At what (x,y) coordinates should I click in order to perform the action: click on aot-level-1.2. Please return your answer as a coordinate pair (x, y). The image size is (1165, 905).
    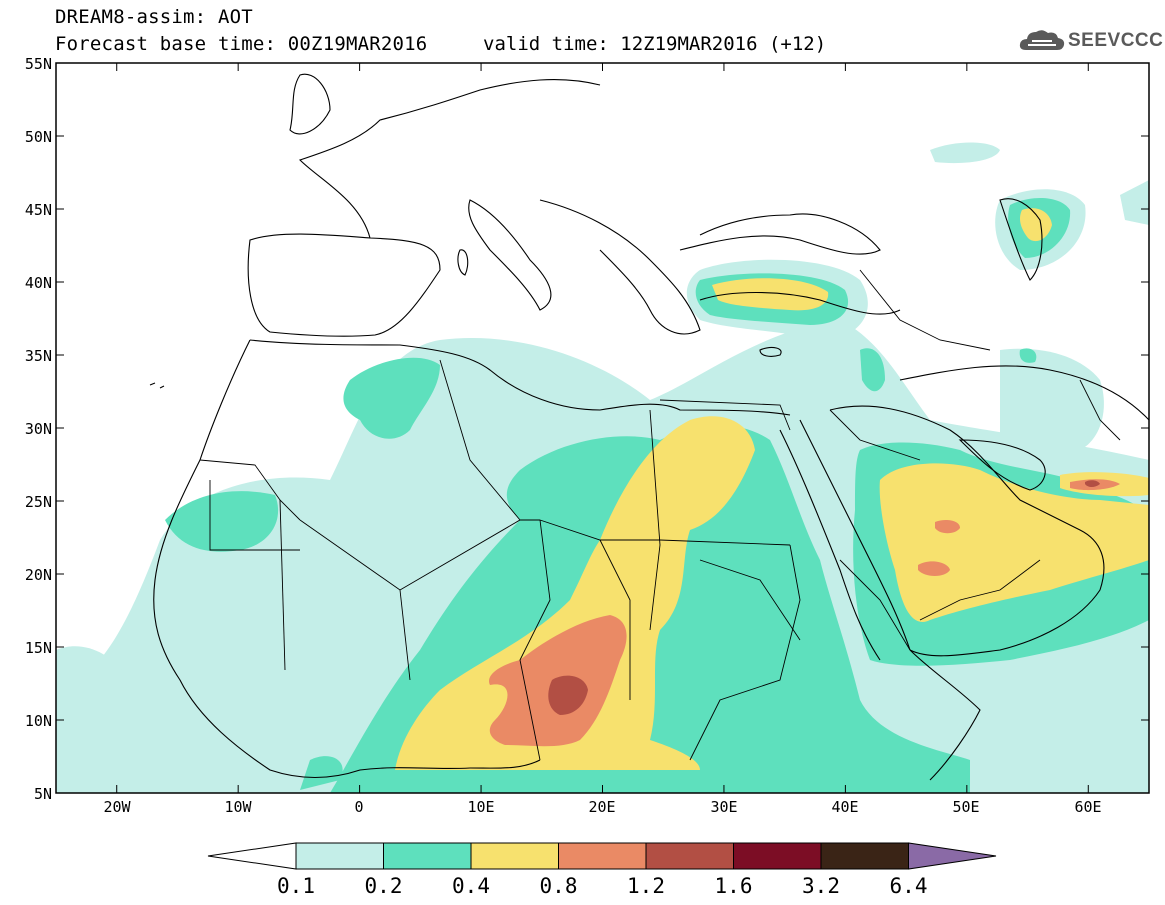
    Looking at the image, I should click on (824, 597).